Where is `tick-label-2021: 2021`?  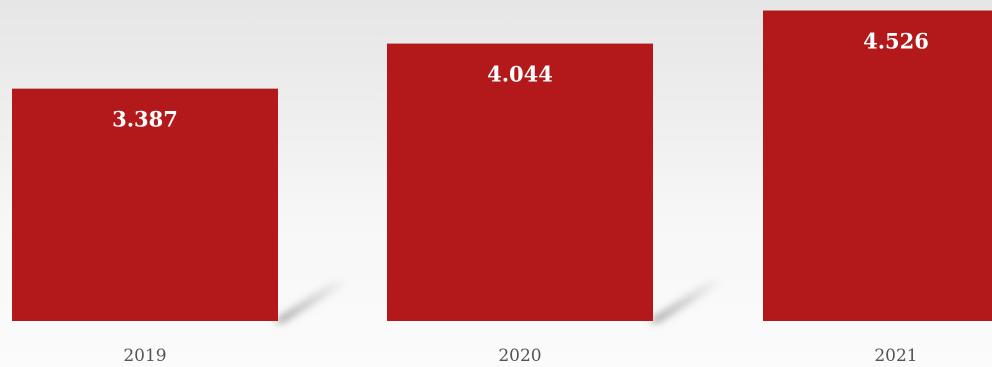
tick-label-2021: 2021 is located at coordinates (895, 356).